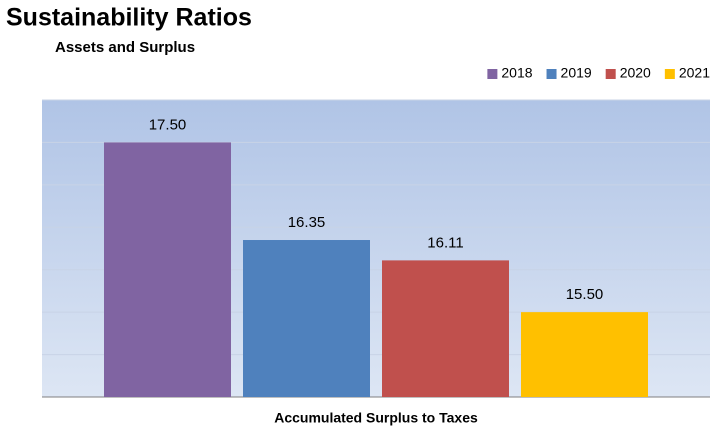  What do you see at coordinates (516, 73) in the screenshot?
I see `legend-label: 2018` at bounding box center [516, 73].